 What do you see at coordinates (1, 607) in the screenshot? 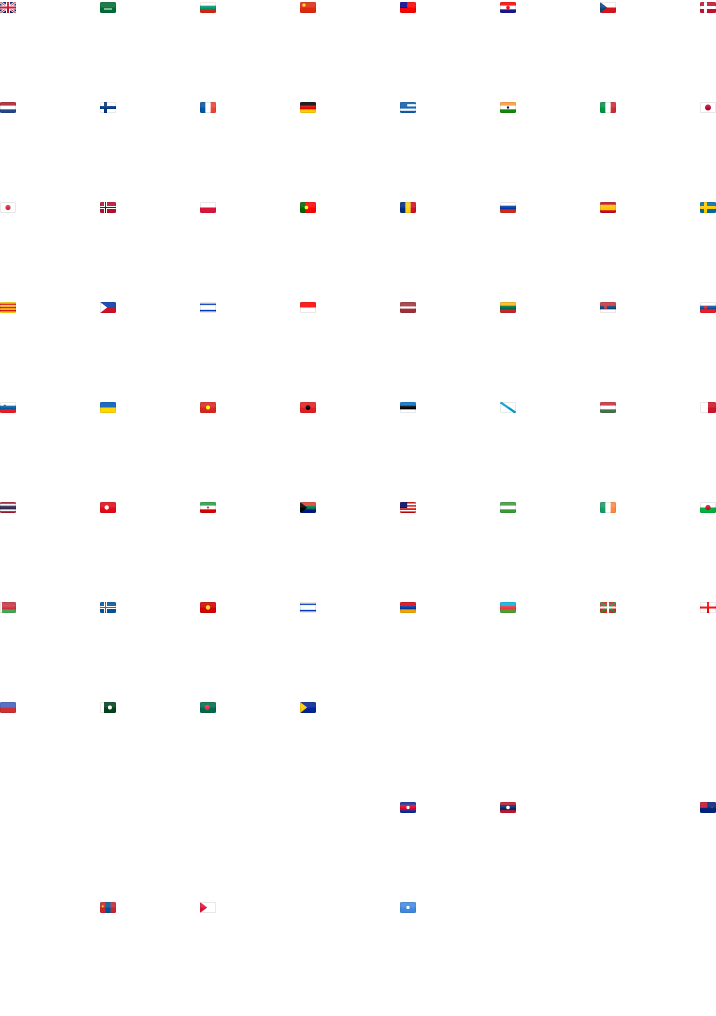
I see `flag-hoist` at bounding box center [1, 607].